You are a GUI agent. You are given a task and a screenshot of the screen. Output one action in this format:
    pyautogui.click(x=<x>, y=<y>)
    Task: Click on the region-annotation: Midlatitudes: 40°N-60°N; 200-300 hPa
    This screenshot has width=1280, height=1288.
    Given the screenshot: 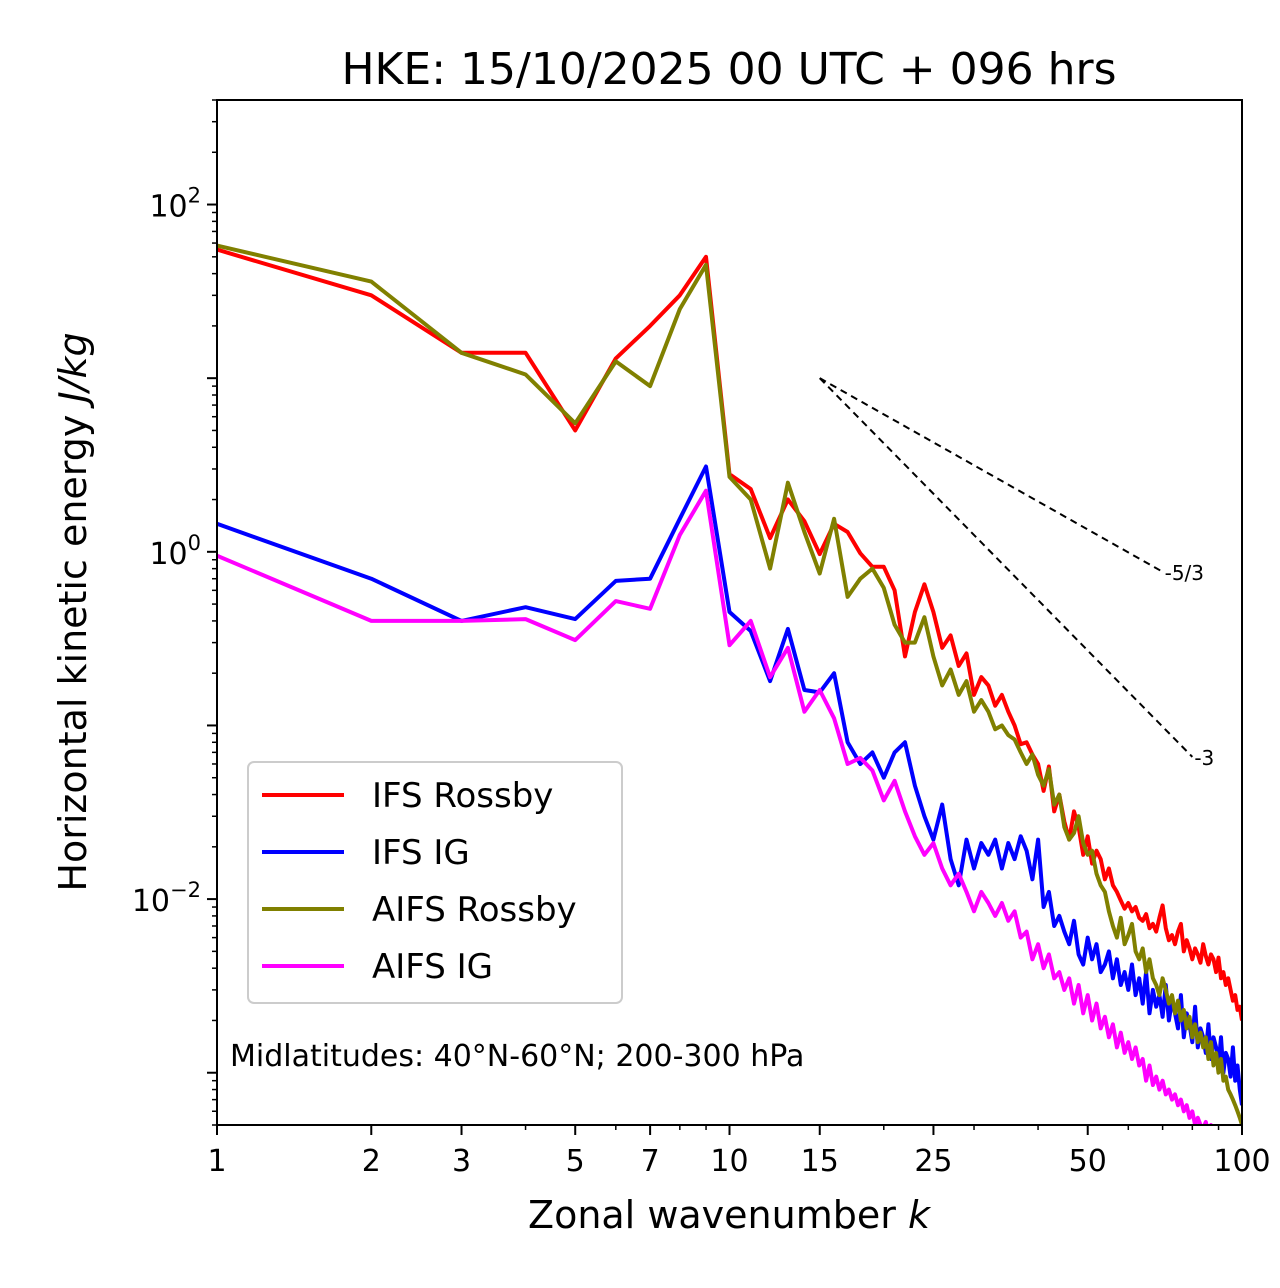 What is the action you would take?
    pyautogui.click(x=517, y=1056)
    